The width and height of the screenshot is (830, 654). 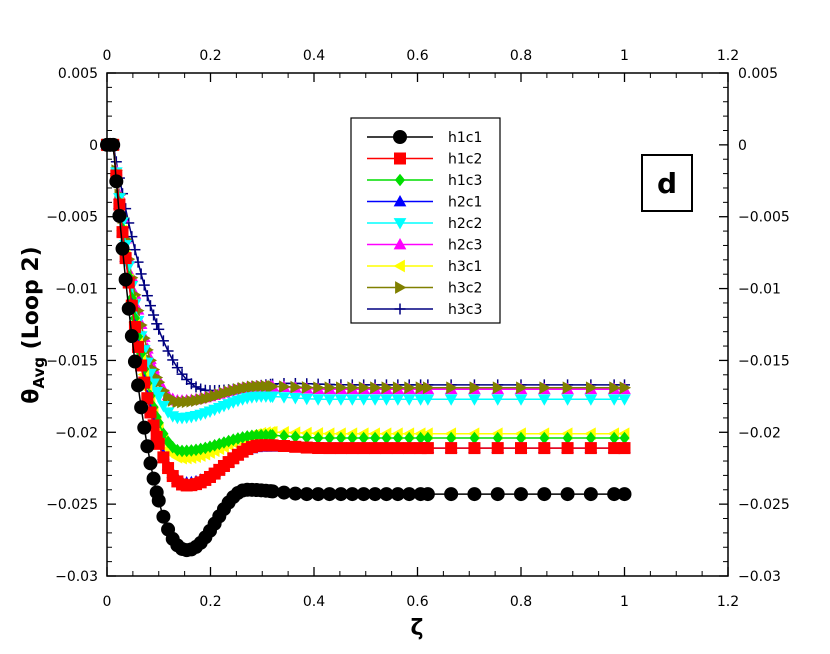 I want to click on legend-item-h1c3: h1c3, so click(x=424, y=181).